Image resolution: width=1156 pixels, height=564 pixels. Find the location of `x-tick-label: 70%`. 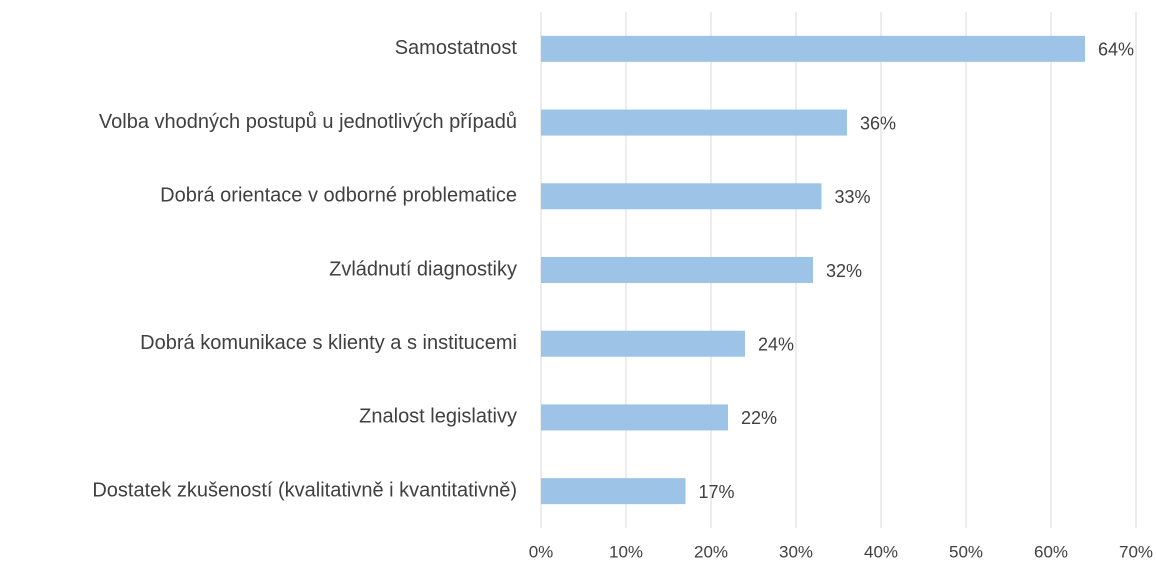

x-tick-label: 70% is located at coordinates (1136, 551).